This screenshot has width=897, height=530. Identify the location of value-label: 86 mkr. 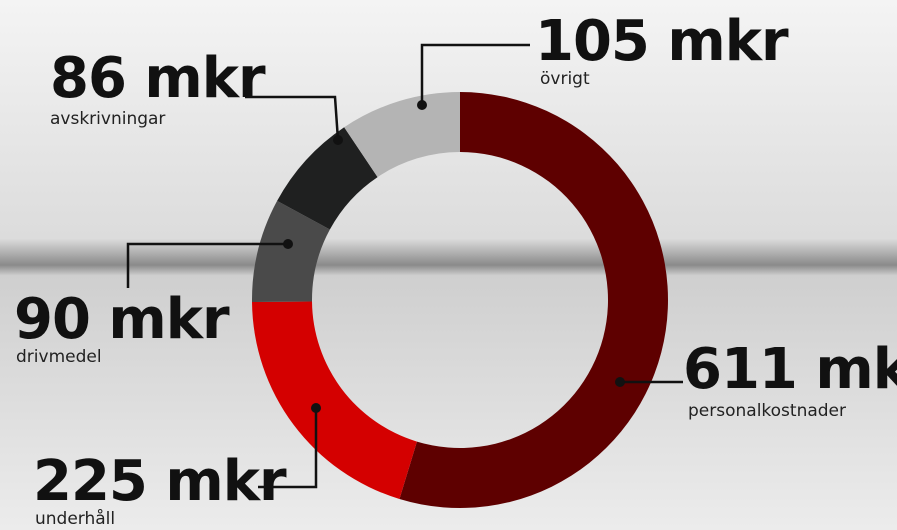
(158, 78).